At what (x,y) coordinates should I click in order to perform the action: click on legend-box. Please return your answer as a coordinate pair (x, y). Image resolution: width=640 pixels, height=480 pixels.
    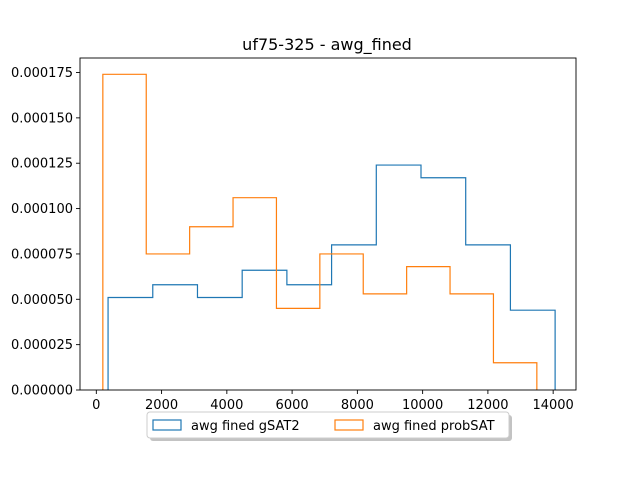
    Looking at the image, I should click on (328, 425).